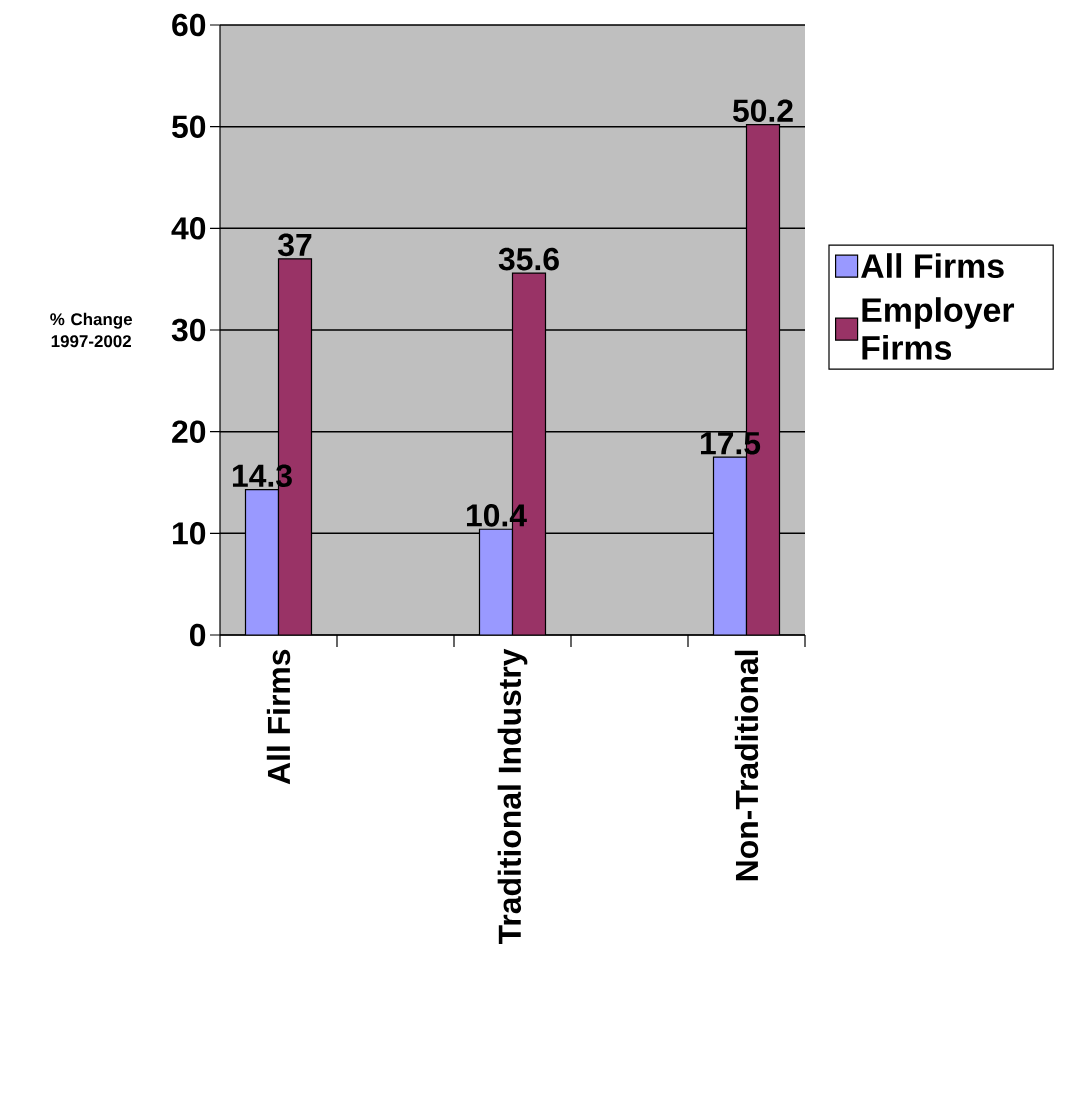 This screenshot has width=1076, height=1111. I want to click on y-tick-label: 20, so click(189, 431).